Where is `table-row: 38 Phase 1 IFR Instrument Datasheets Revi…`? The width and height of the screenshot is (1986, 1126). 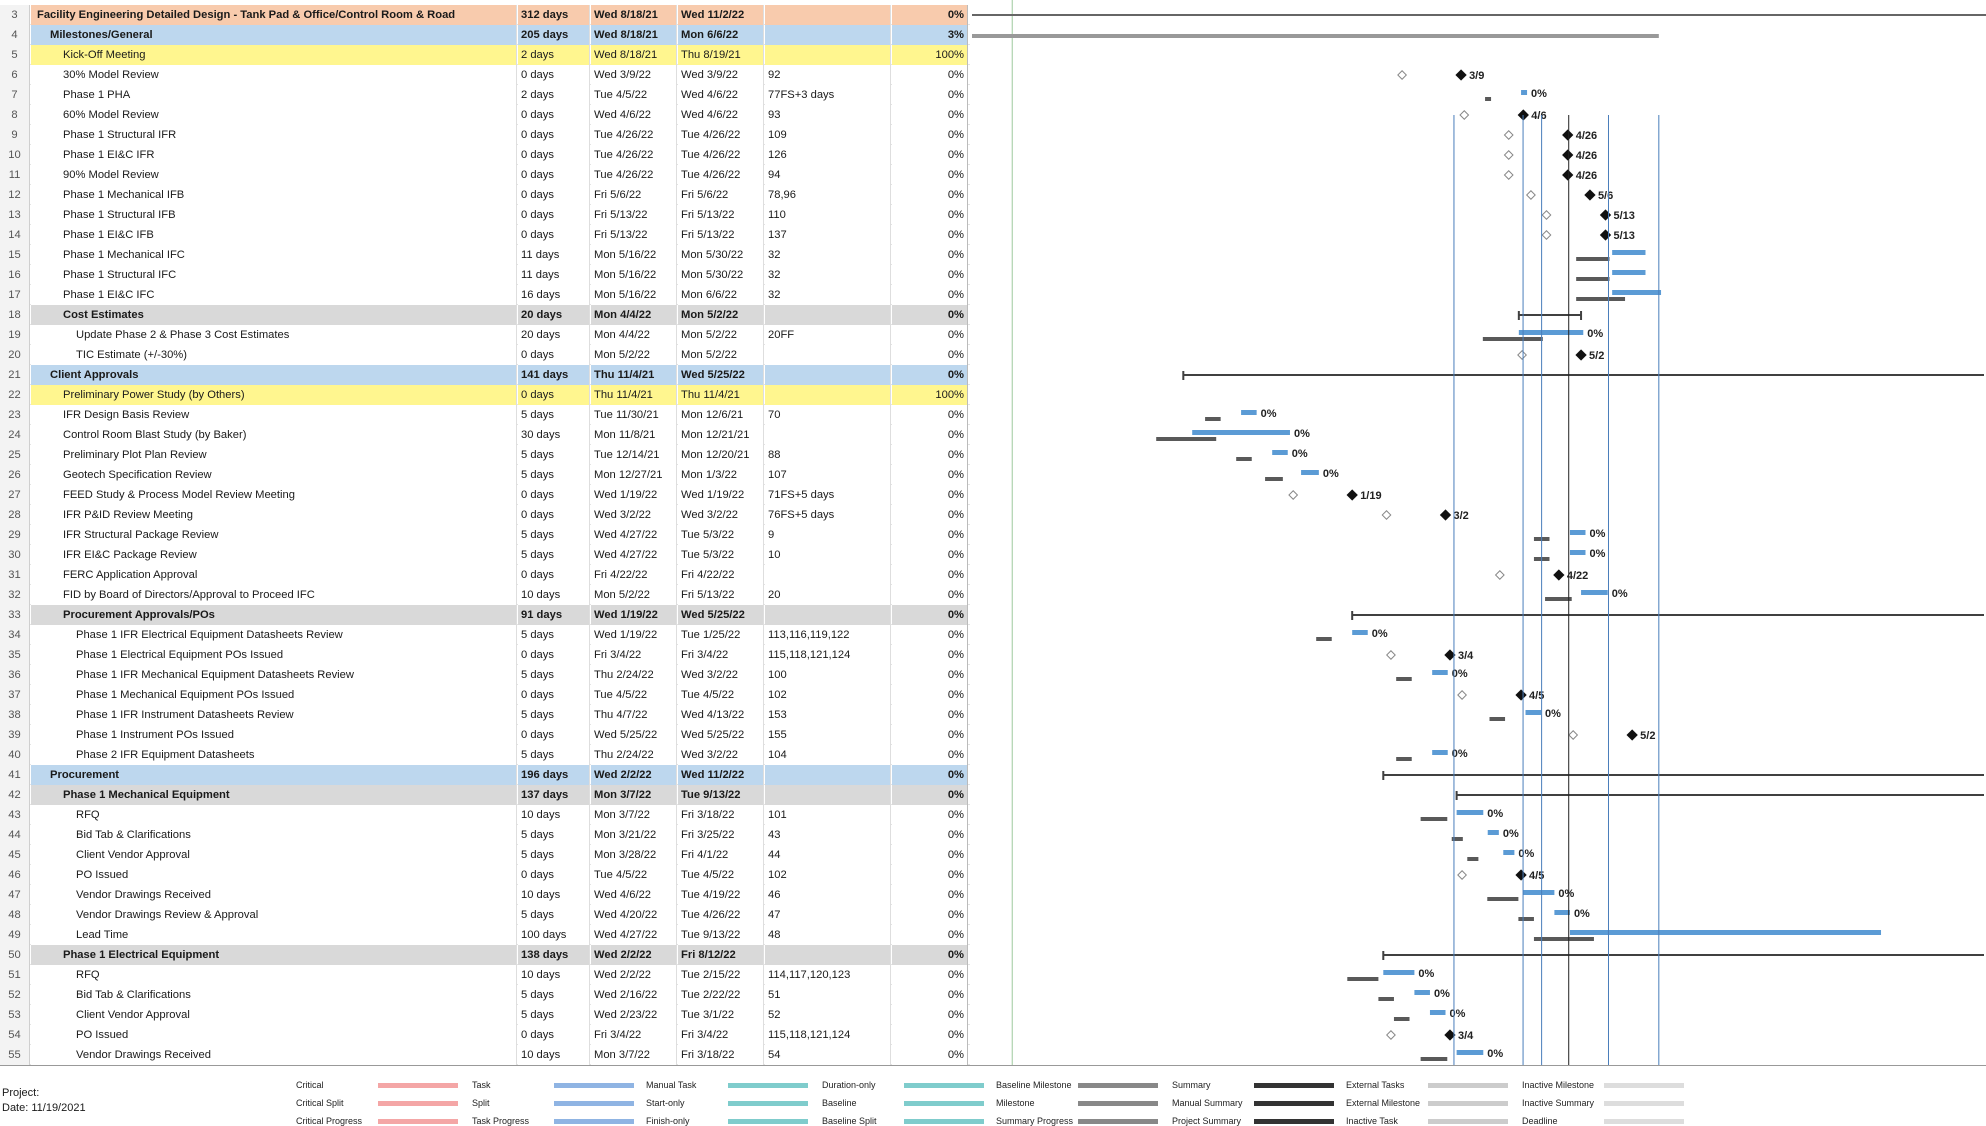
table-row: 38 Phase 1 IFR Instrument Datasheets Revi… is located at coordinates (485, 715).